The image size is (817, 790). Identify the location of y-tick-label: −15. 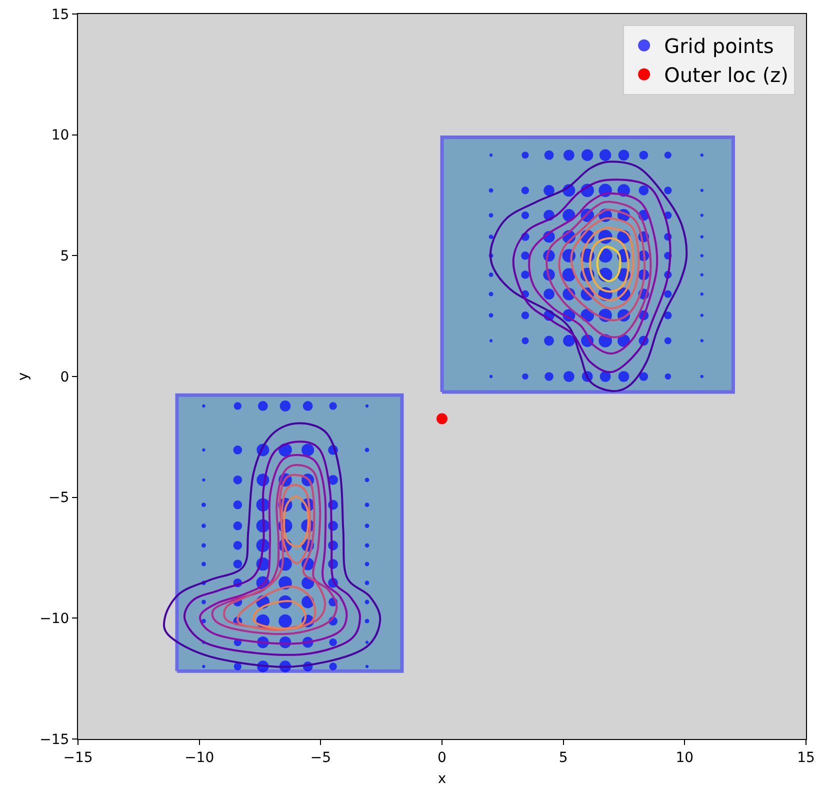
(55, 740).